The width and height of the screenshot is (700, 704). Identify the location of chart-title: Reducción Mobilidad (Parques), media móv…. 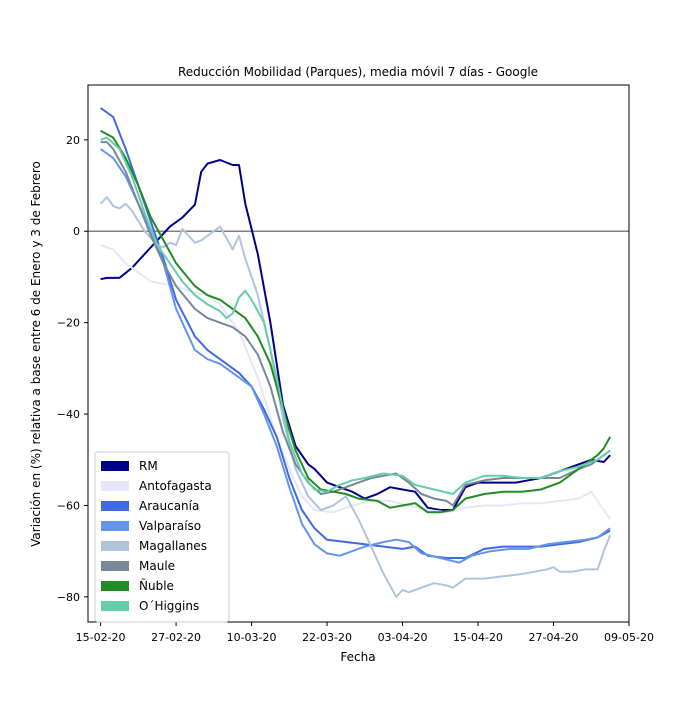
(358, 72).